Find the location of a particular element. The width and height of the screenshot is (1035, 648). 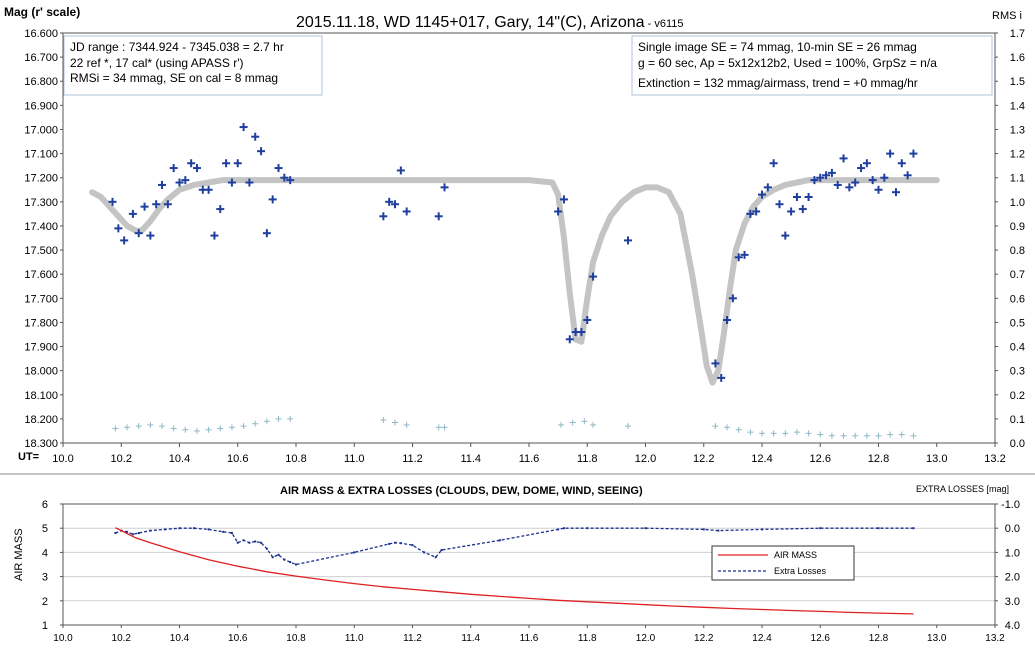

y-tick-label: 17.700 is located at coordinates (41, 299).